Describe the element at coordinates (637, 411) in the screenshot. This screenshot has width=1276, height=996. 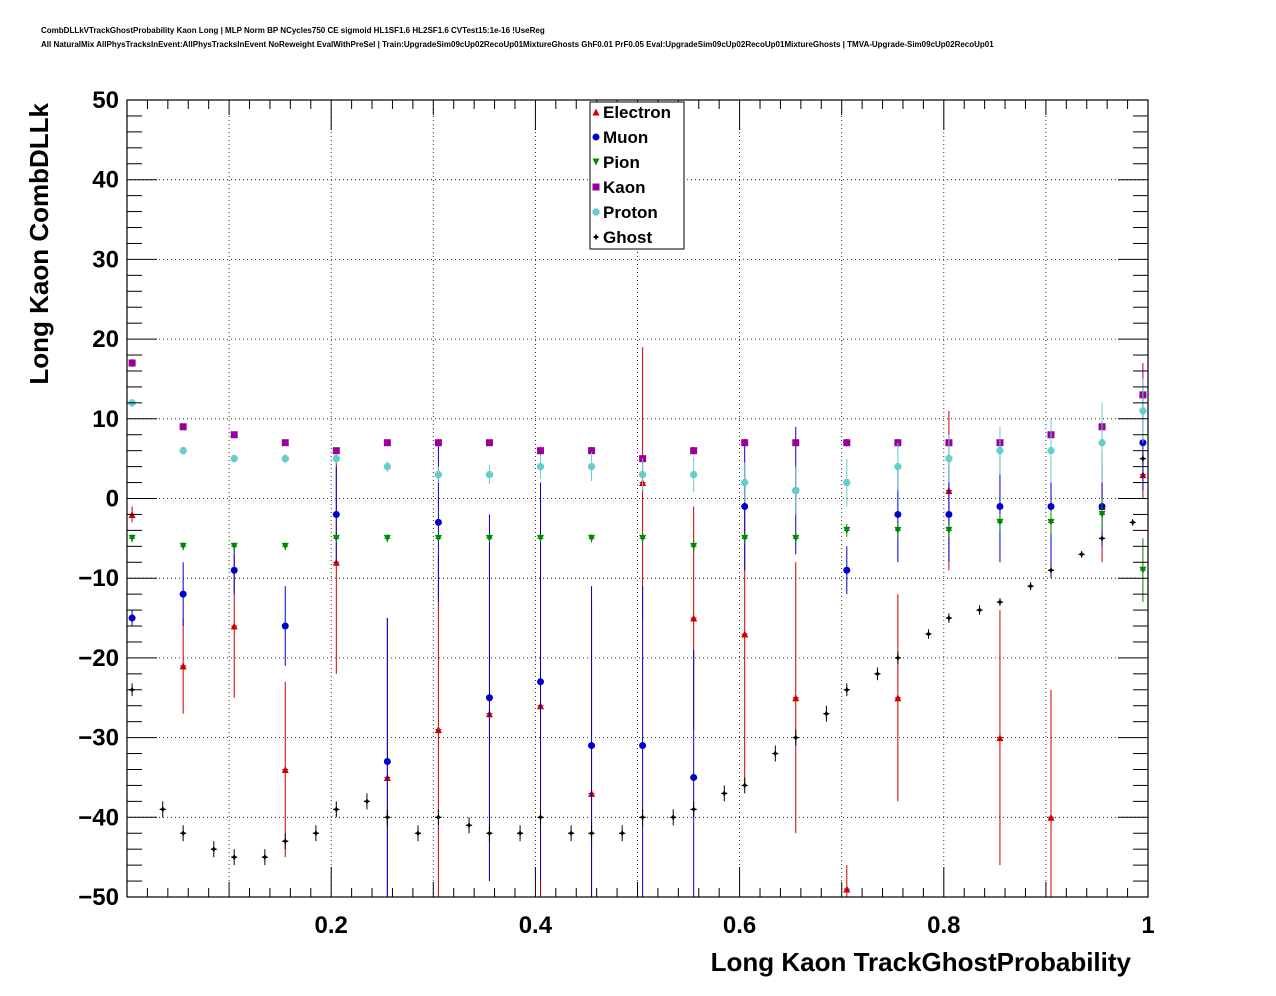
I see `series-kaon` at that location.